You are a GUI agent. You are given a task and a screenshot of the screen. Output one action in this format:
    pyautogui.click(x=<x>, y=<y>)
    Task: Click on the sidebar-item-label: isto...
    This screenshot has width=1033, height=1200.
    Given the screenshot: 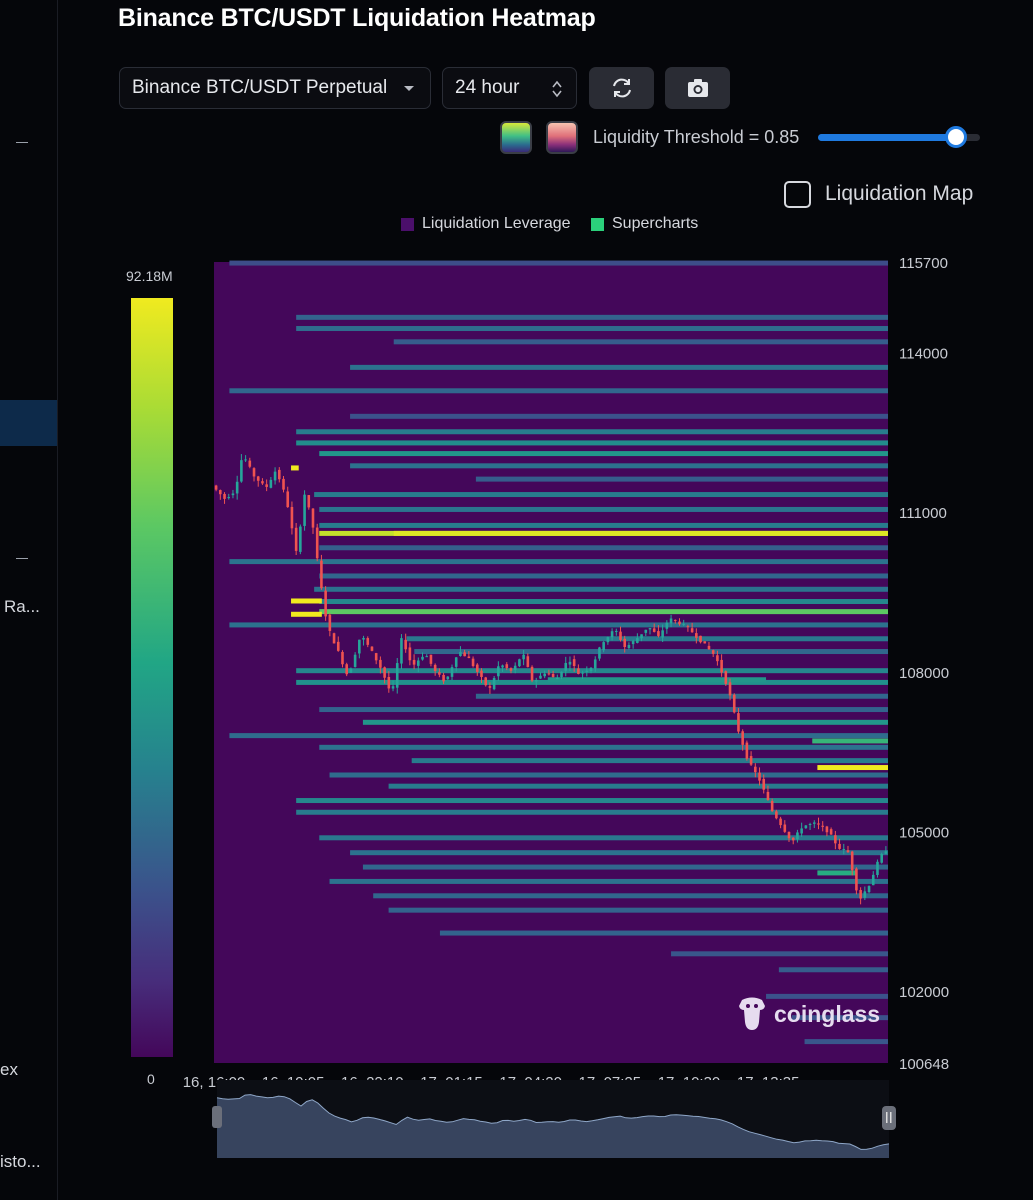 What is the action you would take?
    pyautogui.click(x=20, y=1161)
    